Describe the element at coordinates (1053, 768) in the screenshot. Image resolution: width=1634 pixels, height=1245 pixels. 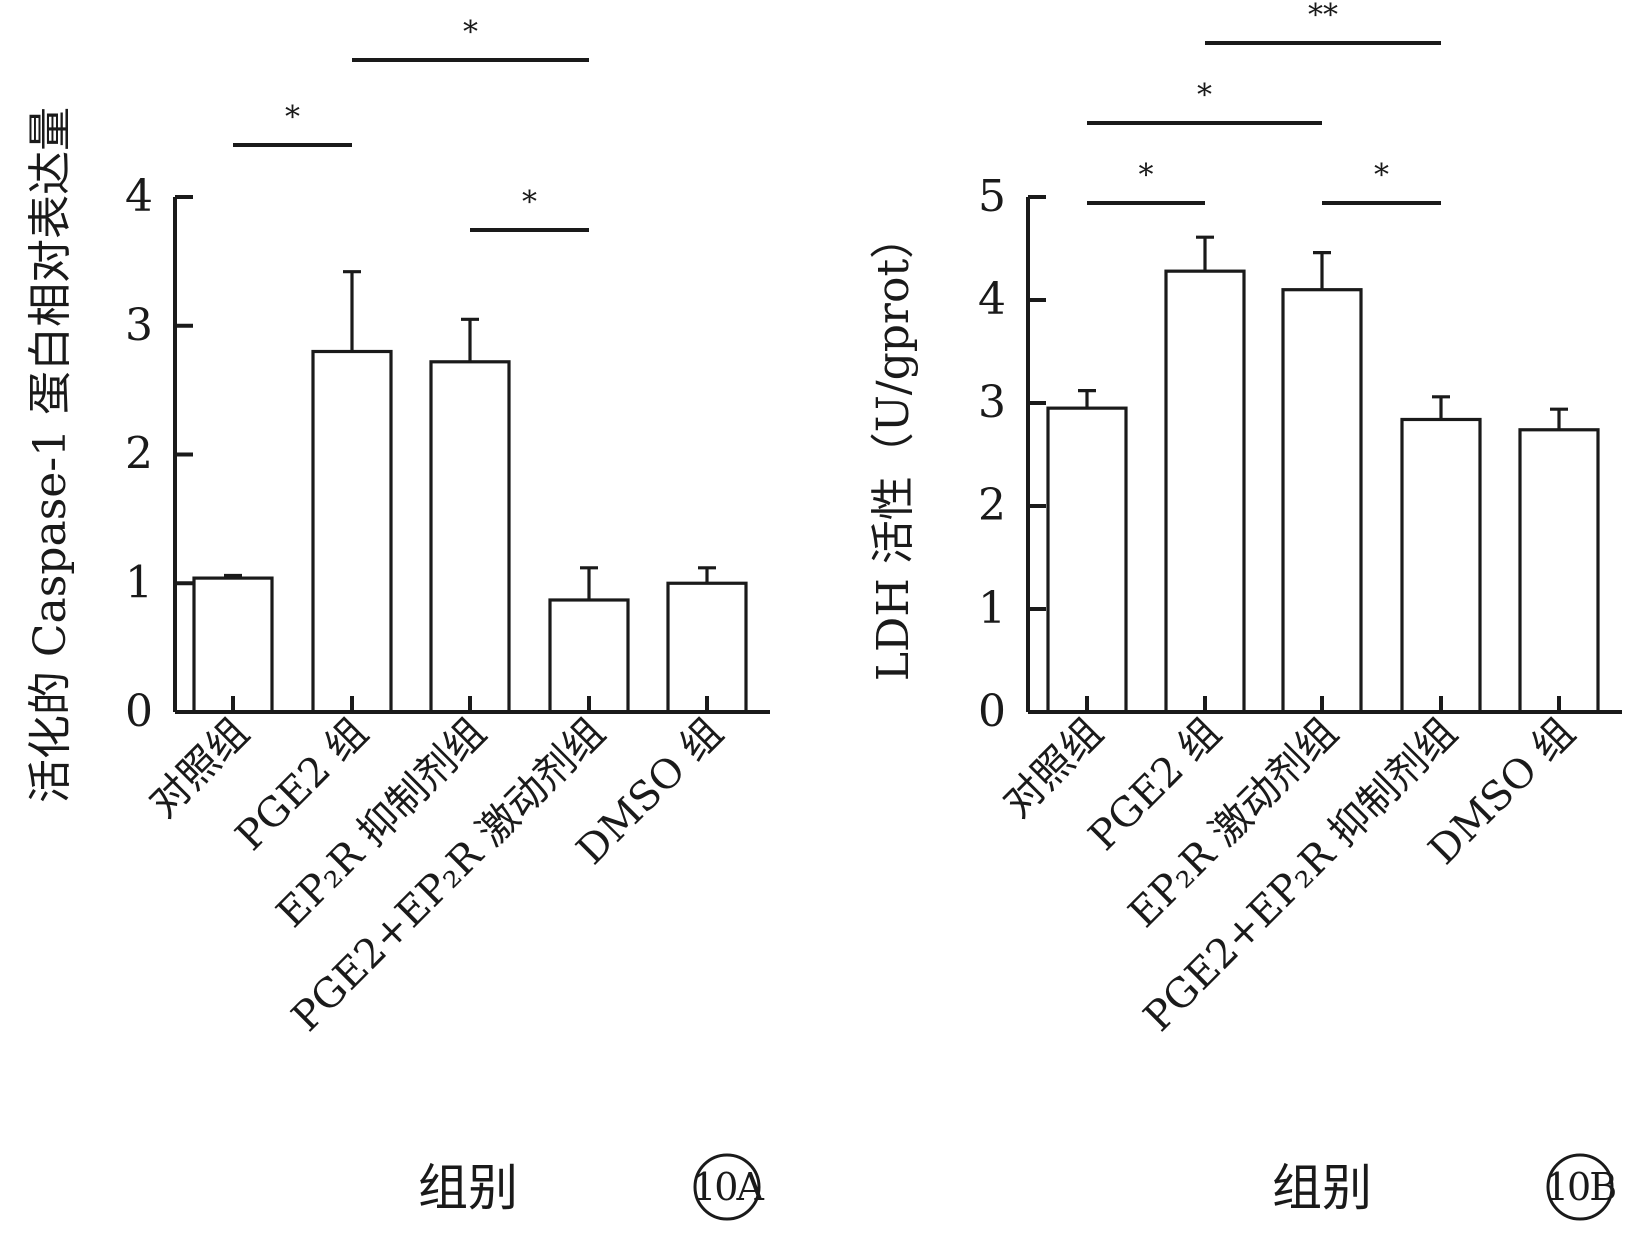
I see `chart2-category-label: 对照组` at that location.